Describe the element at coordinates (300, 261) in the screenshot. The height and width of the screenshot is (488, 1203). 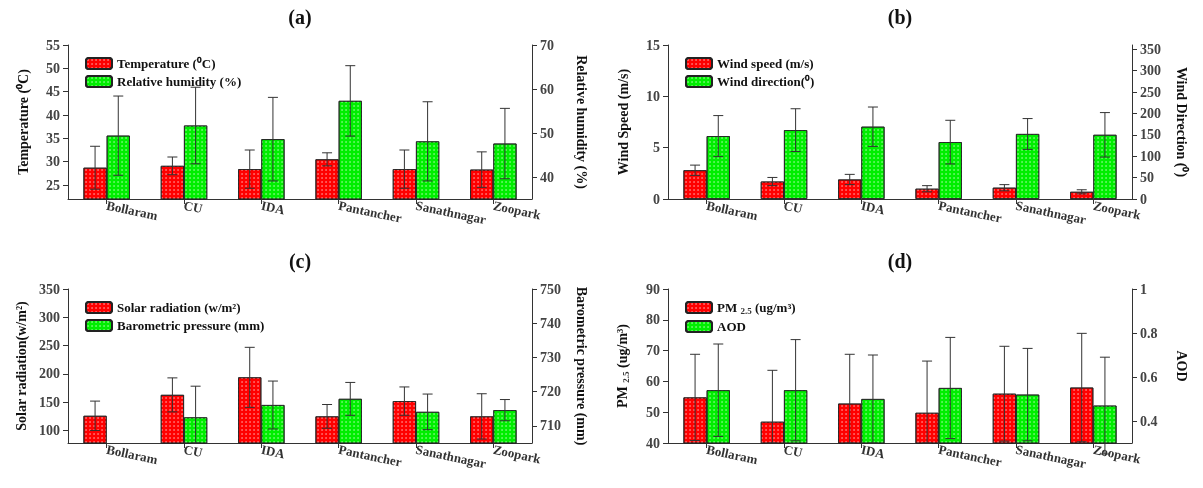
I see `chart-title: (c)` at that location.